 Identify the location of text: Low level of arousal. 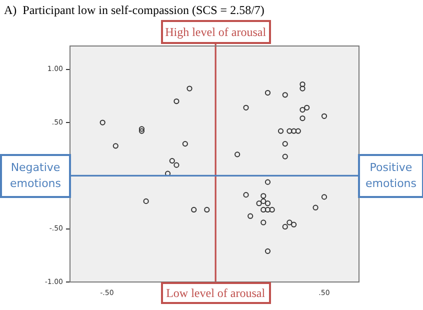
(215, 293).